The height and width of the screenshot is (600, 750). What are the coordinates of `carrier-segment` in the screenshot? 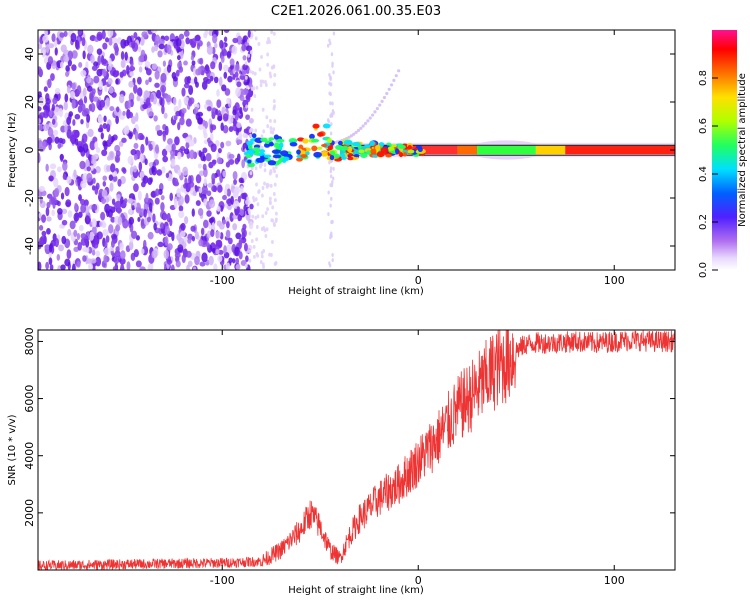 It's located at (433, 150).